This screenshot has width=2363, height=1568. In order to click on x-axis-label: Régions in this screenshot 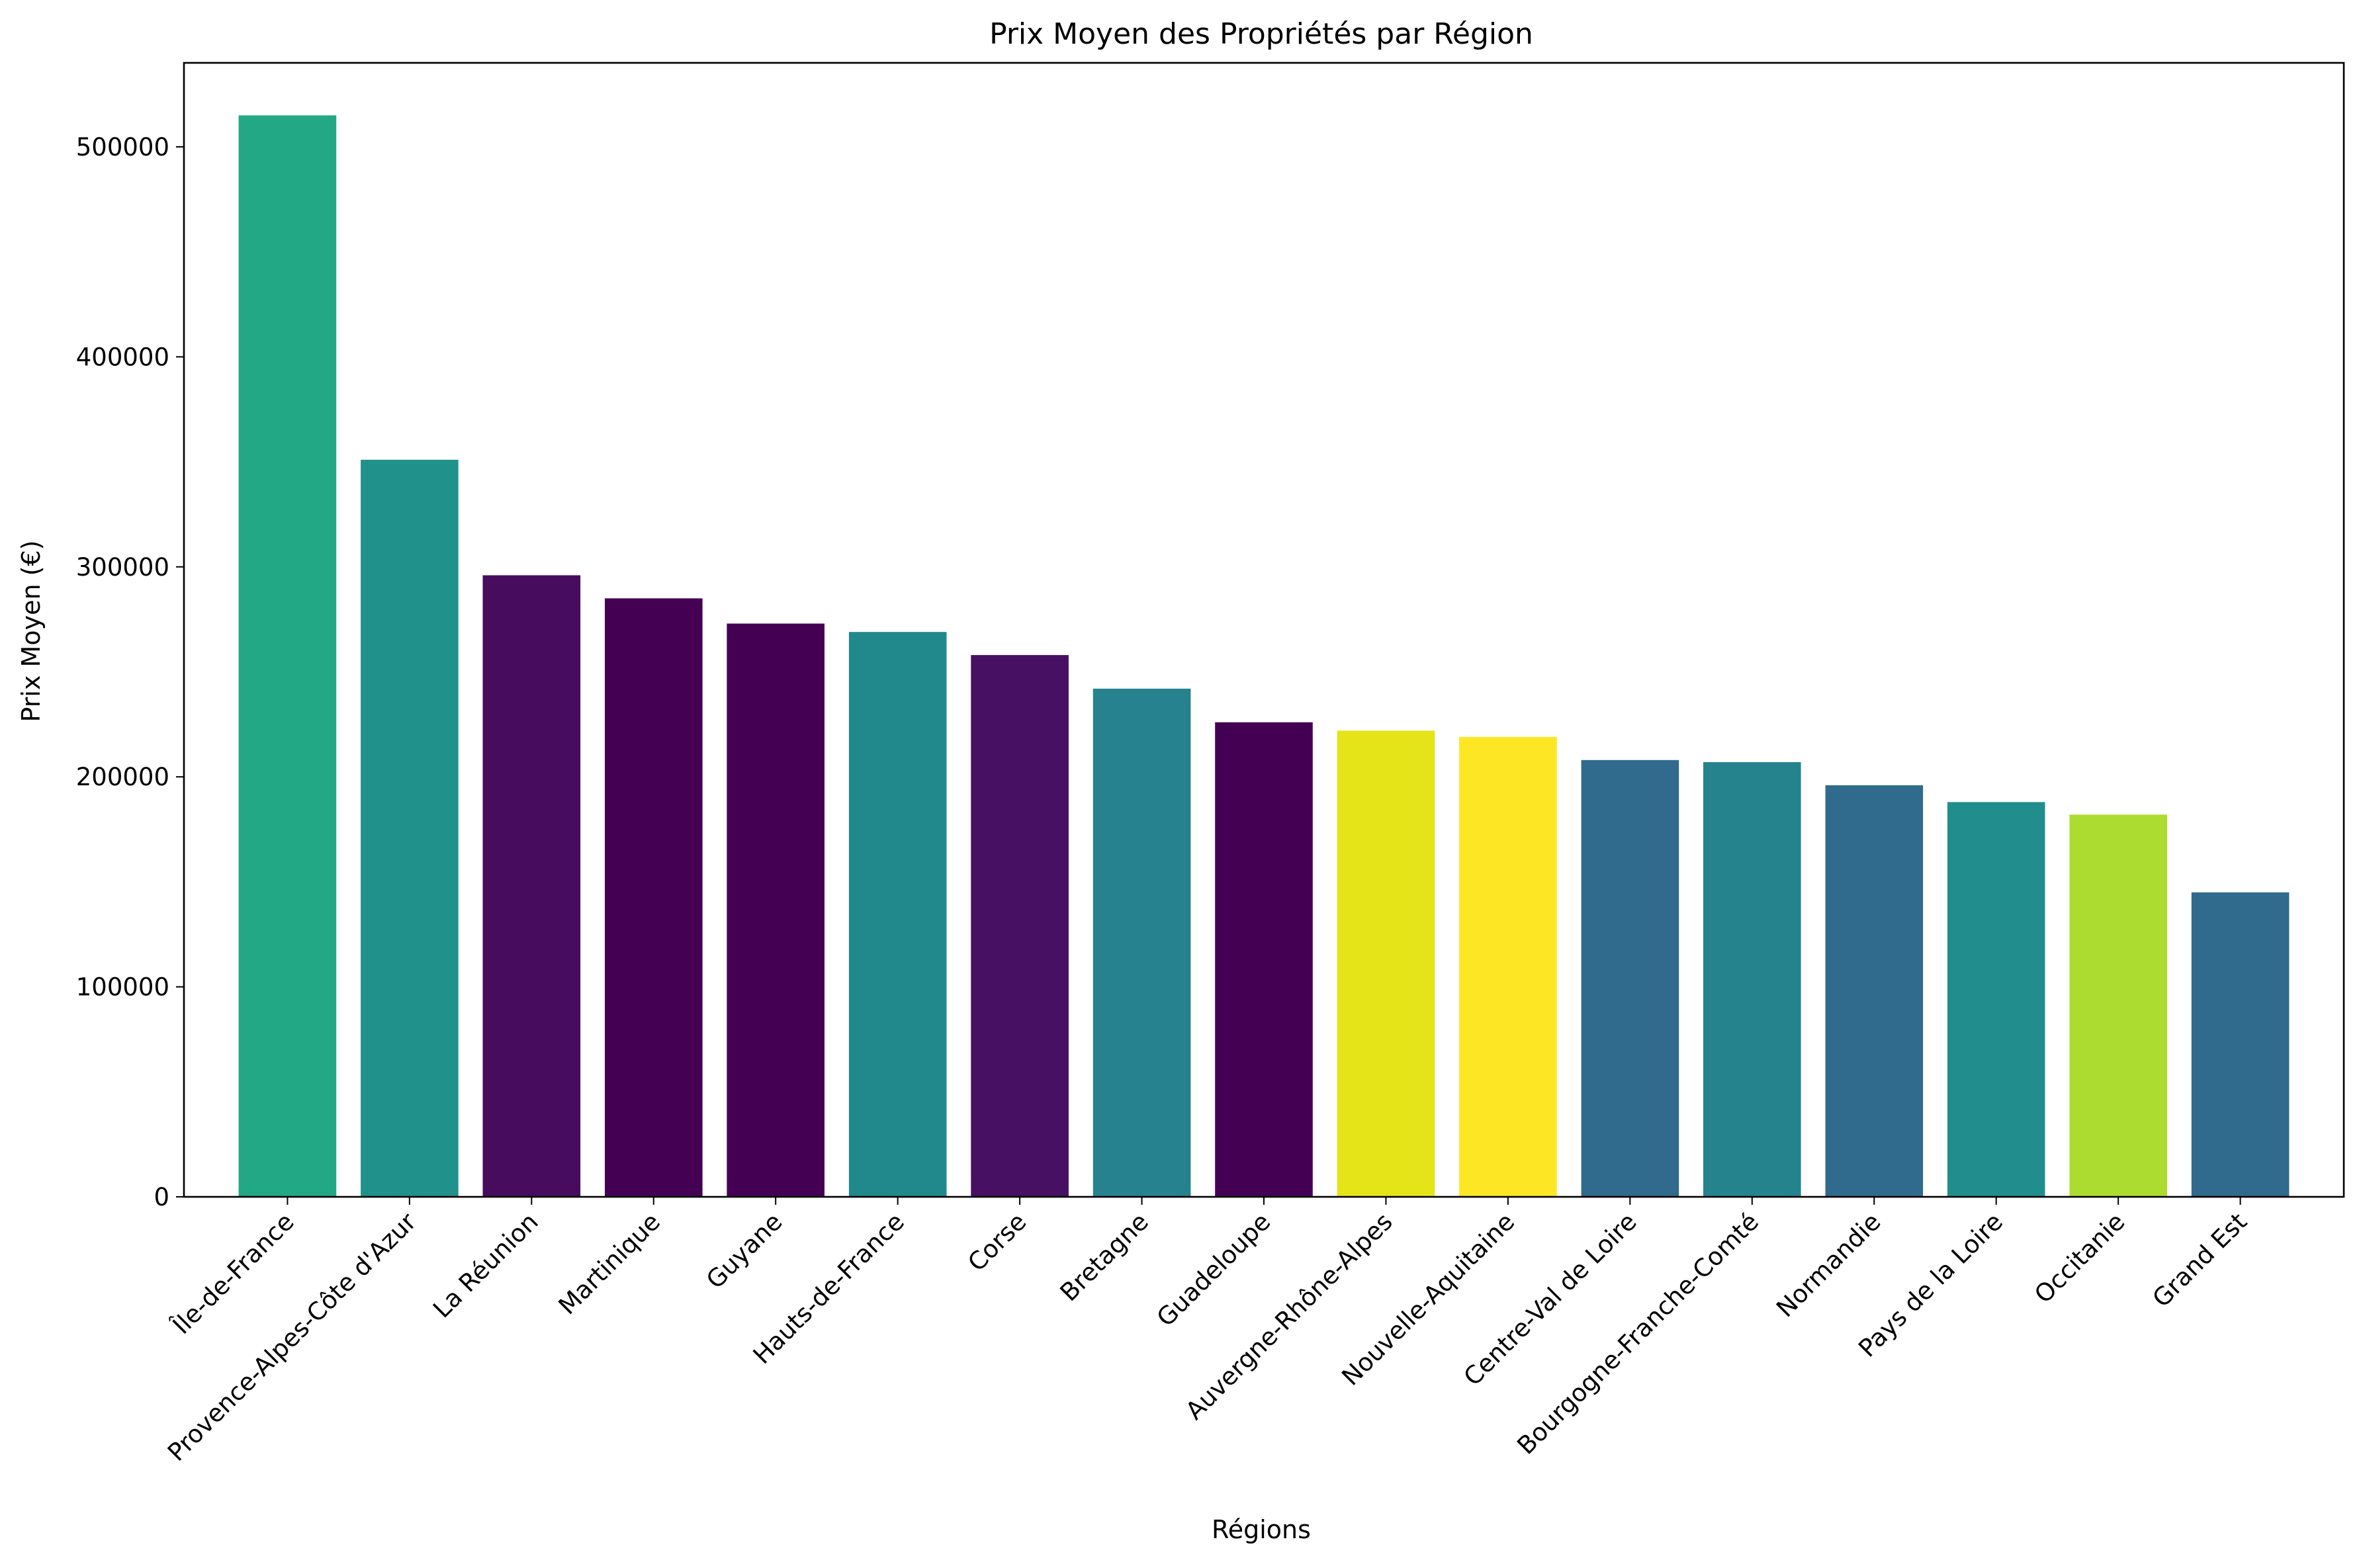, I will do `click(1261, 1530)`.